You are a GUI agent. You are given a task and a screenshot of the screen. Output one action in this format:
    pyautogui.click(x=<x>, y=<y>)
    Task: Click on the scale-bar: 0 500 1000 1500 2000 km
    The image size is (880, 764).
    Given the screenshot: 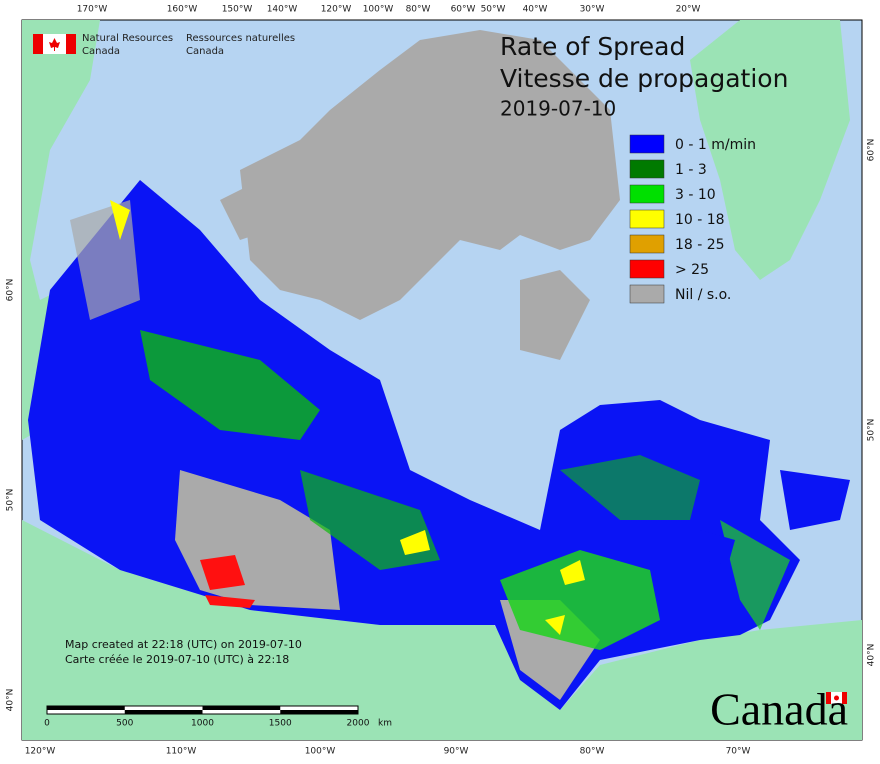 What is the action you would take?
    pyautogui.click(x=218, y=717)
    